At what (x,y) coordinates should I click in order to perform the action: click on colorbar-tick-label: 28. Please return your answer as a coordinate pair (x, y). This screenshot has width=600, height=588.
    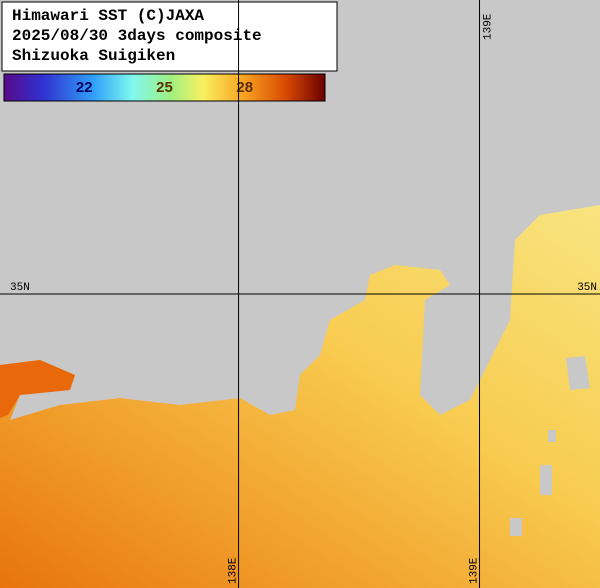
    Looking at the image, I should click on (244, 87).